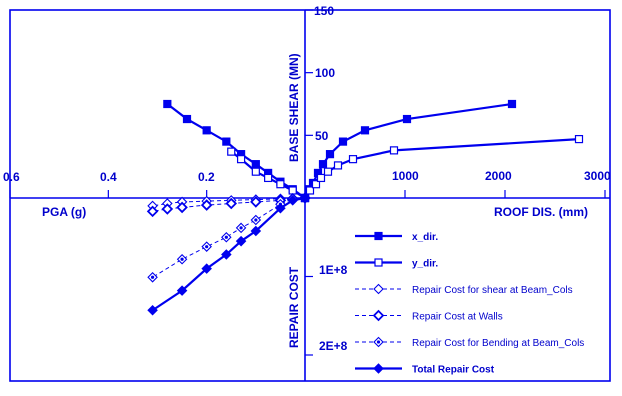  Describe the element at coordinates (108, 177) in the screenshot. I see `tick-label-pga-0.4: 0.4` at that location.